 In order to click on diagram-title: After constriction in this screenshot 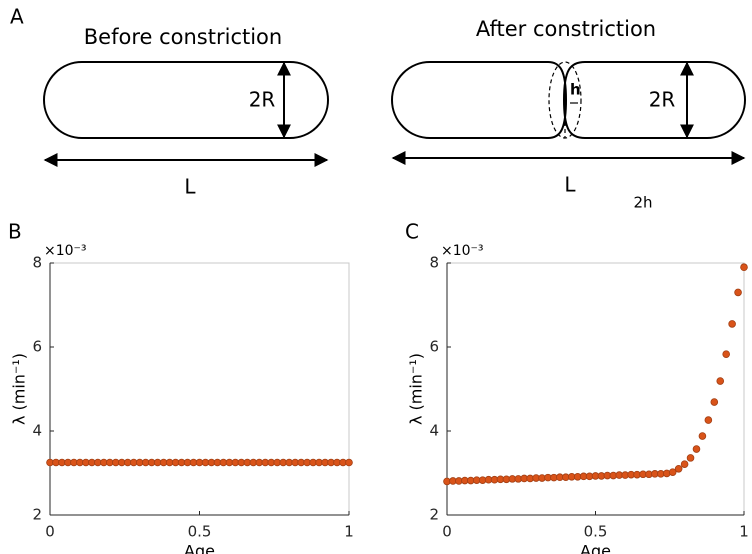, I will do `click(566, 29)`.